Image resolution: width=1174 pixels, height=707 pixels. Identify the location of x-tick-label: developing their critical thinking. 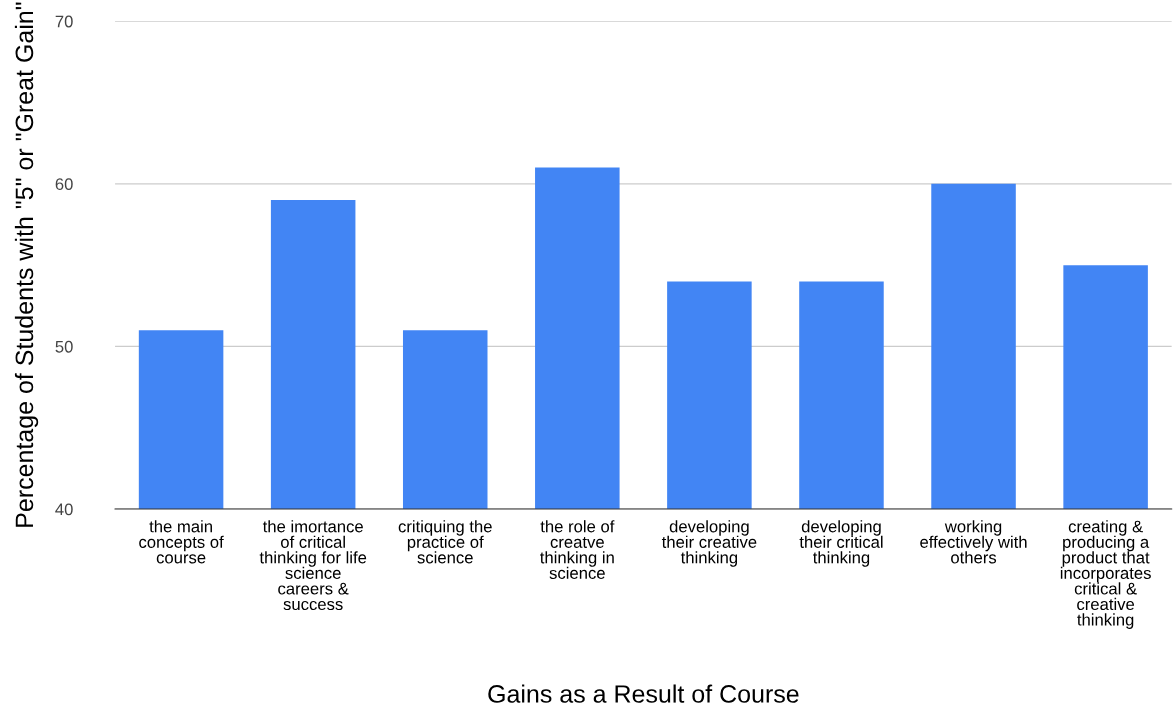
(841, 543).